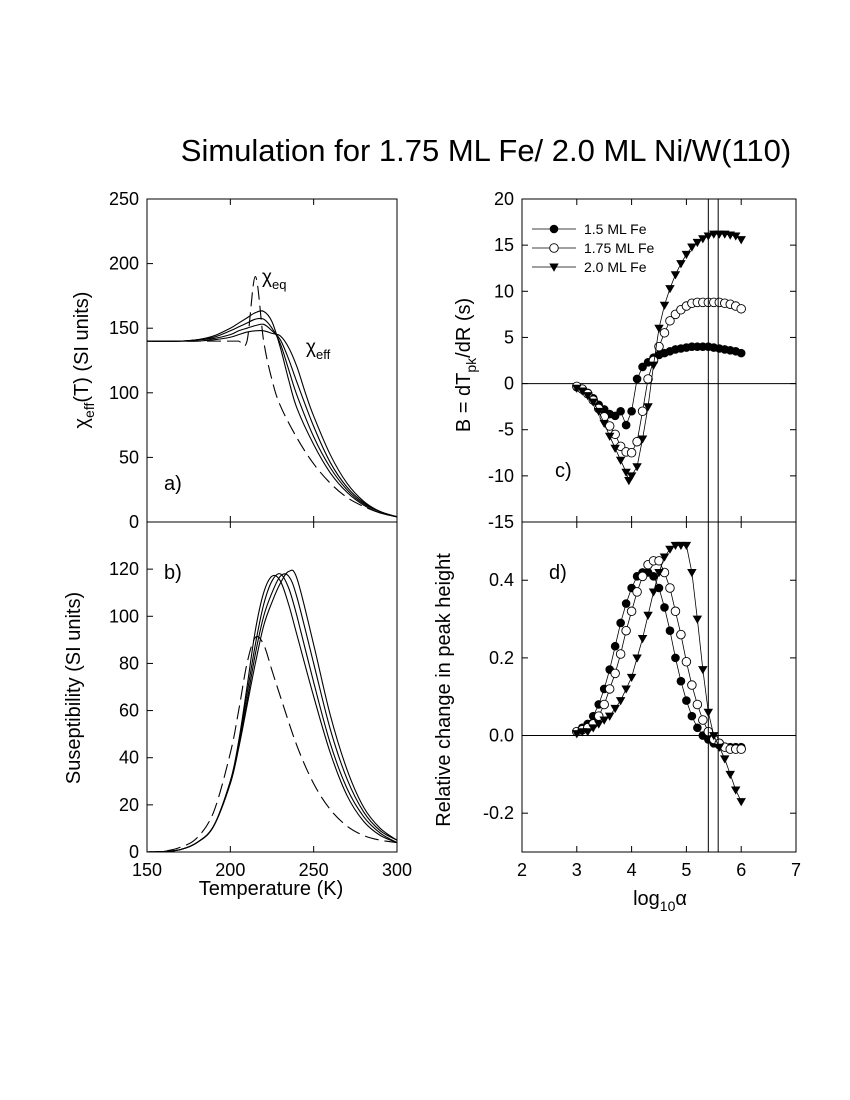 This screenshot has height=1100, width=850. I want to click on panel-b-series, so click(272, 711).